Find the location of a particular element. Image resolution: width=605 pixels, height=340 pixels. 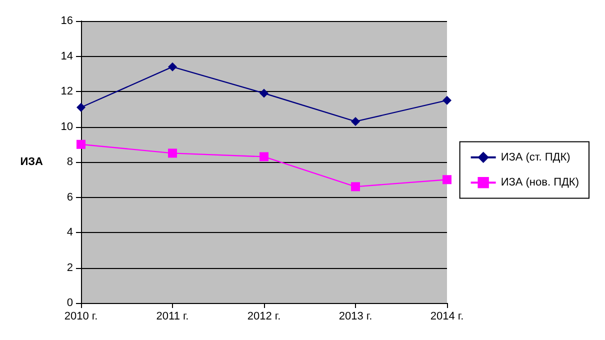

y-tick-label: 10 is located at coordinates (66, 126).